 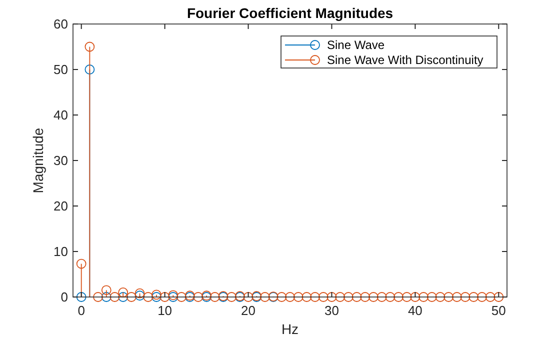 I want to click on y-axis-title: Magnitude, so click(x=38, y=161).